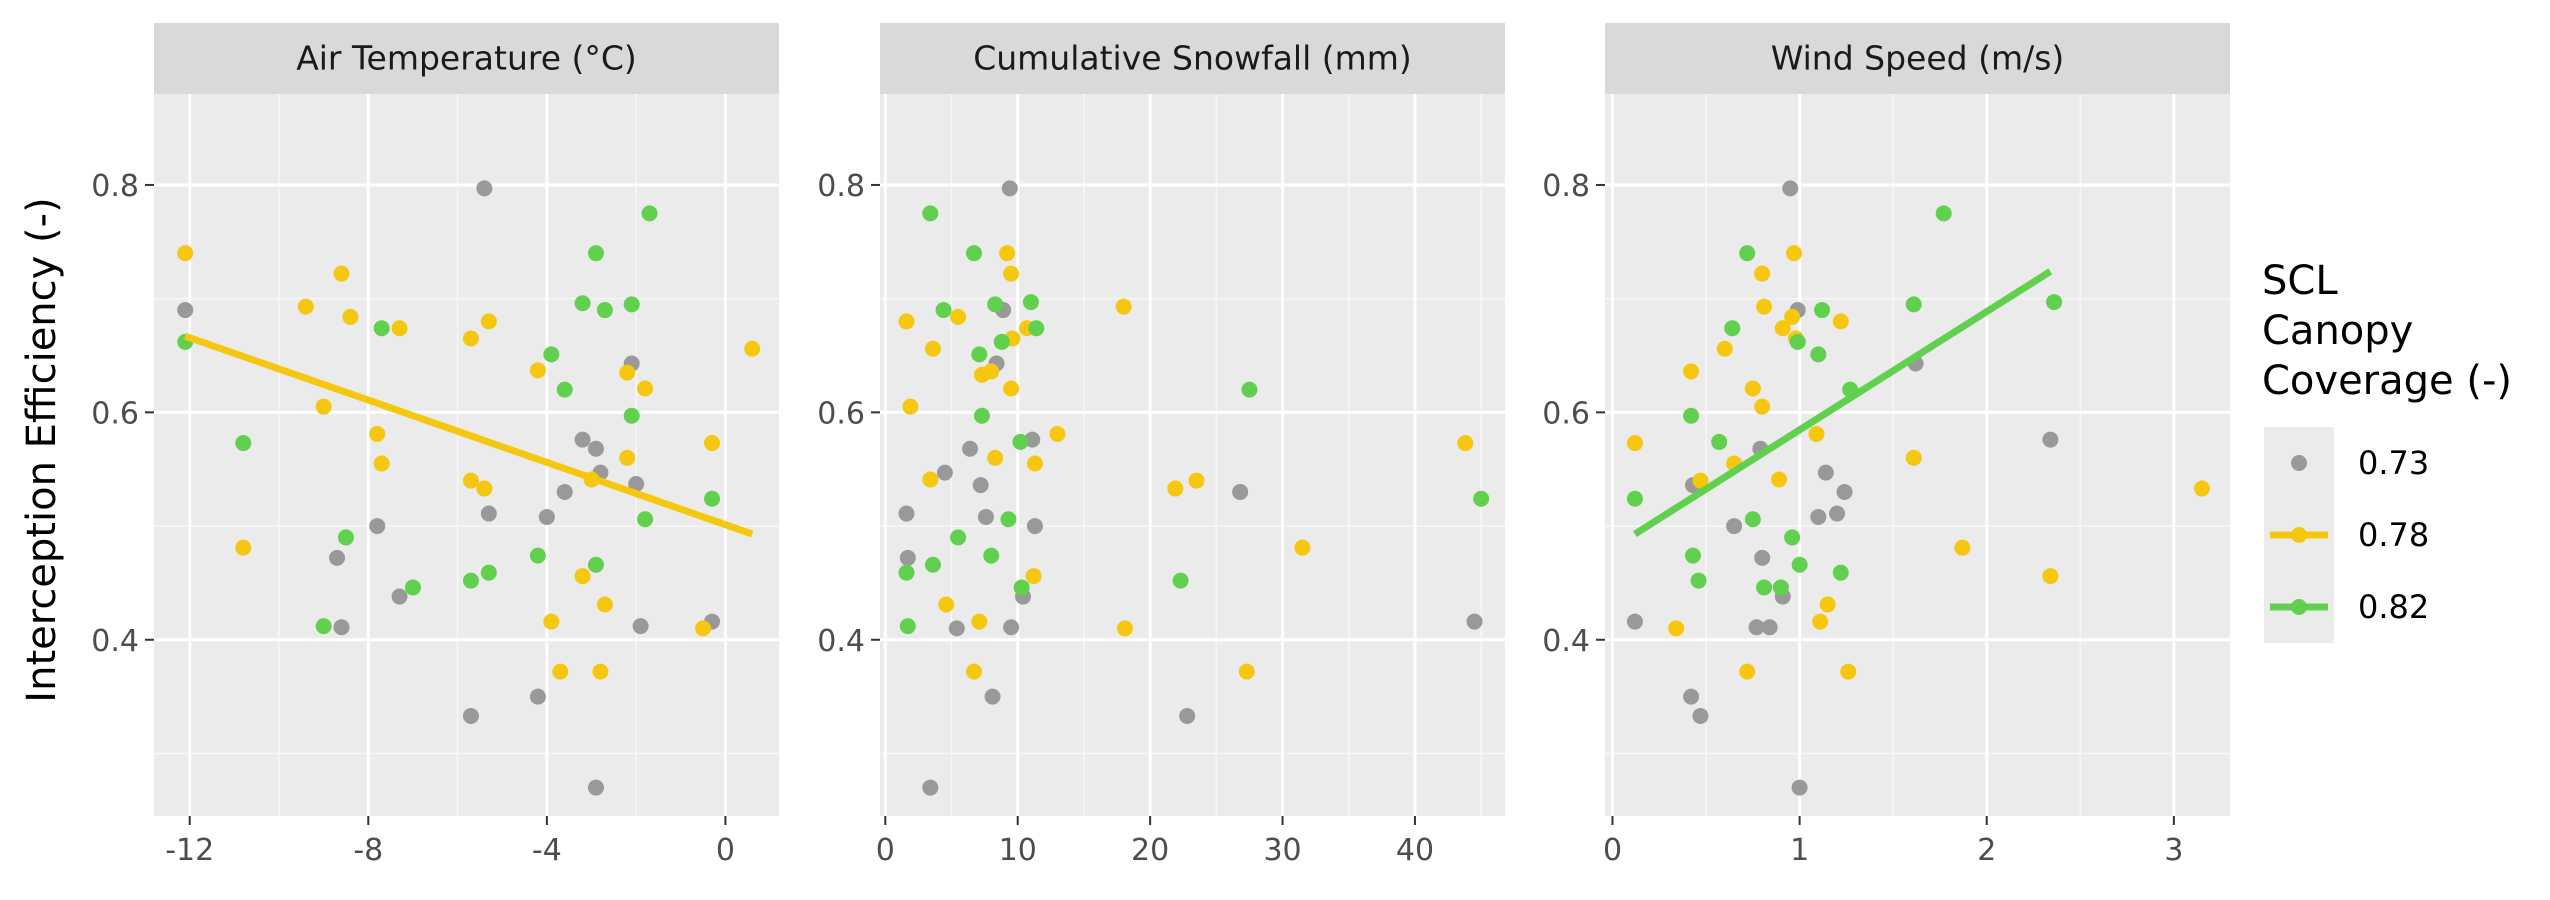 The width and height of the screenshot is (2550, 900). I want to click on x-tick-label: 3, so click(2173, 850).